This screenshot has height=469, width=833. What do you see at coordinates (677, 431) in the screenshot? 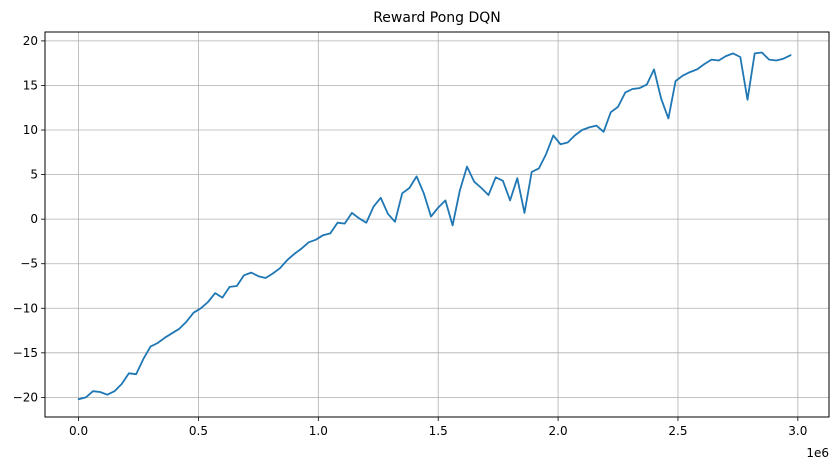
I see `x-tick-label: 2.5` at bounding box center [677, 431].